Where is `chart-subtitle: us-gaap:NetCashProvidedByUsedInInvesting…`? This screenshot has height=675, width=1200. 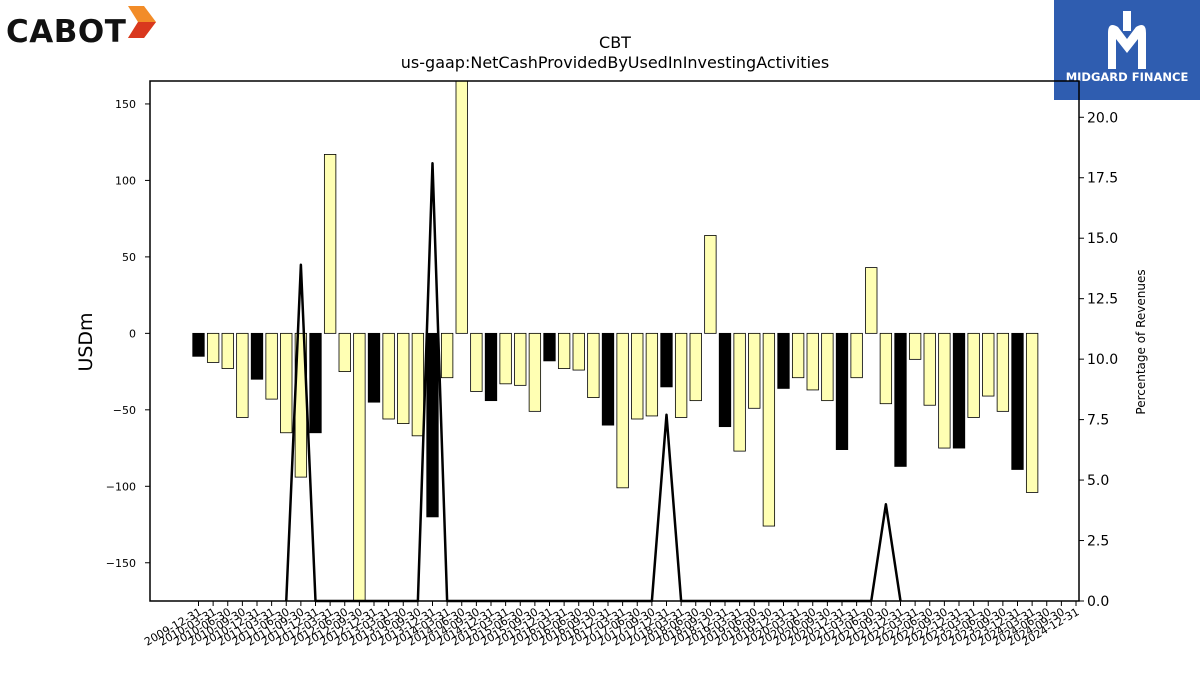
chart-subtitle: us-gaap:NetCashProvidedByUsedInInvesting… is located at coordinates (615, 62).